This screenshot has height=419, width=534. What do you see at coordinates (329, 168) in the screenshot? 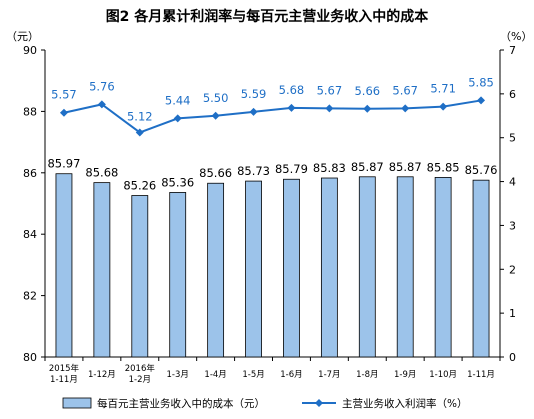
I see `cost-value-label: 85.83` at bounding box center [329, 168].